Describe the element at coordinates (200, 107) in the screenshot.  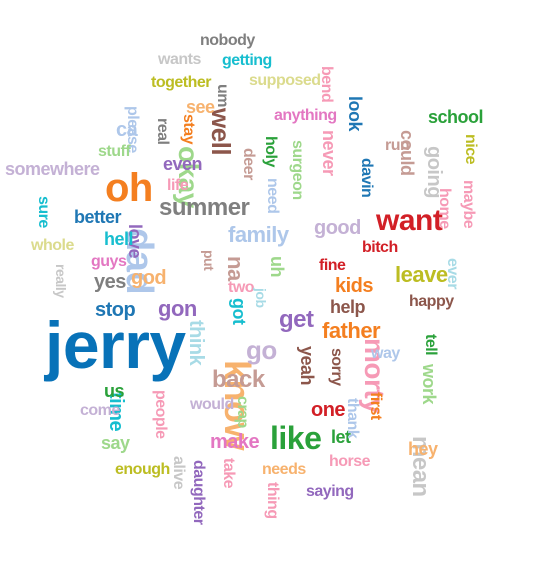
I see `word-see: see` at that location.